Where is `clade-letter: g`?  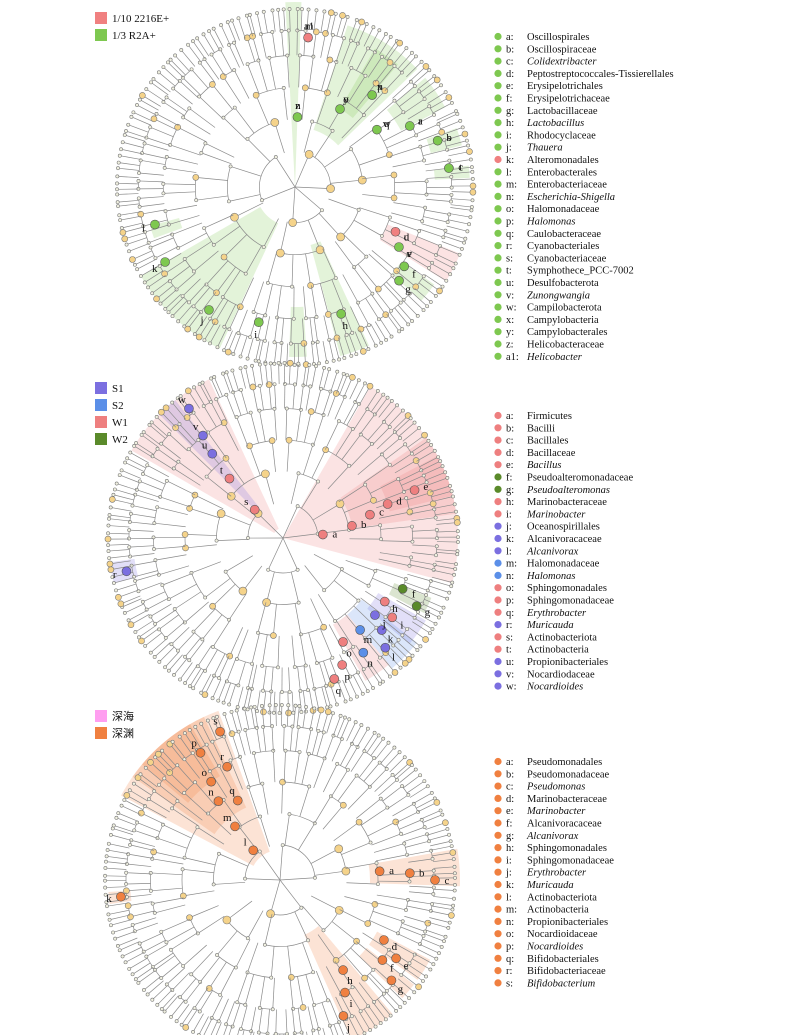
clade-letter: g is located at coordinates (408, 290).